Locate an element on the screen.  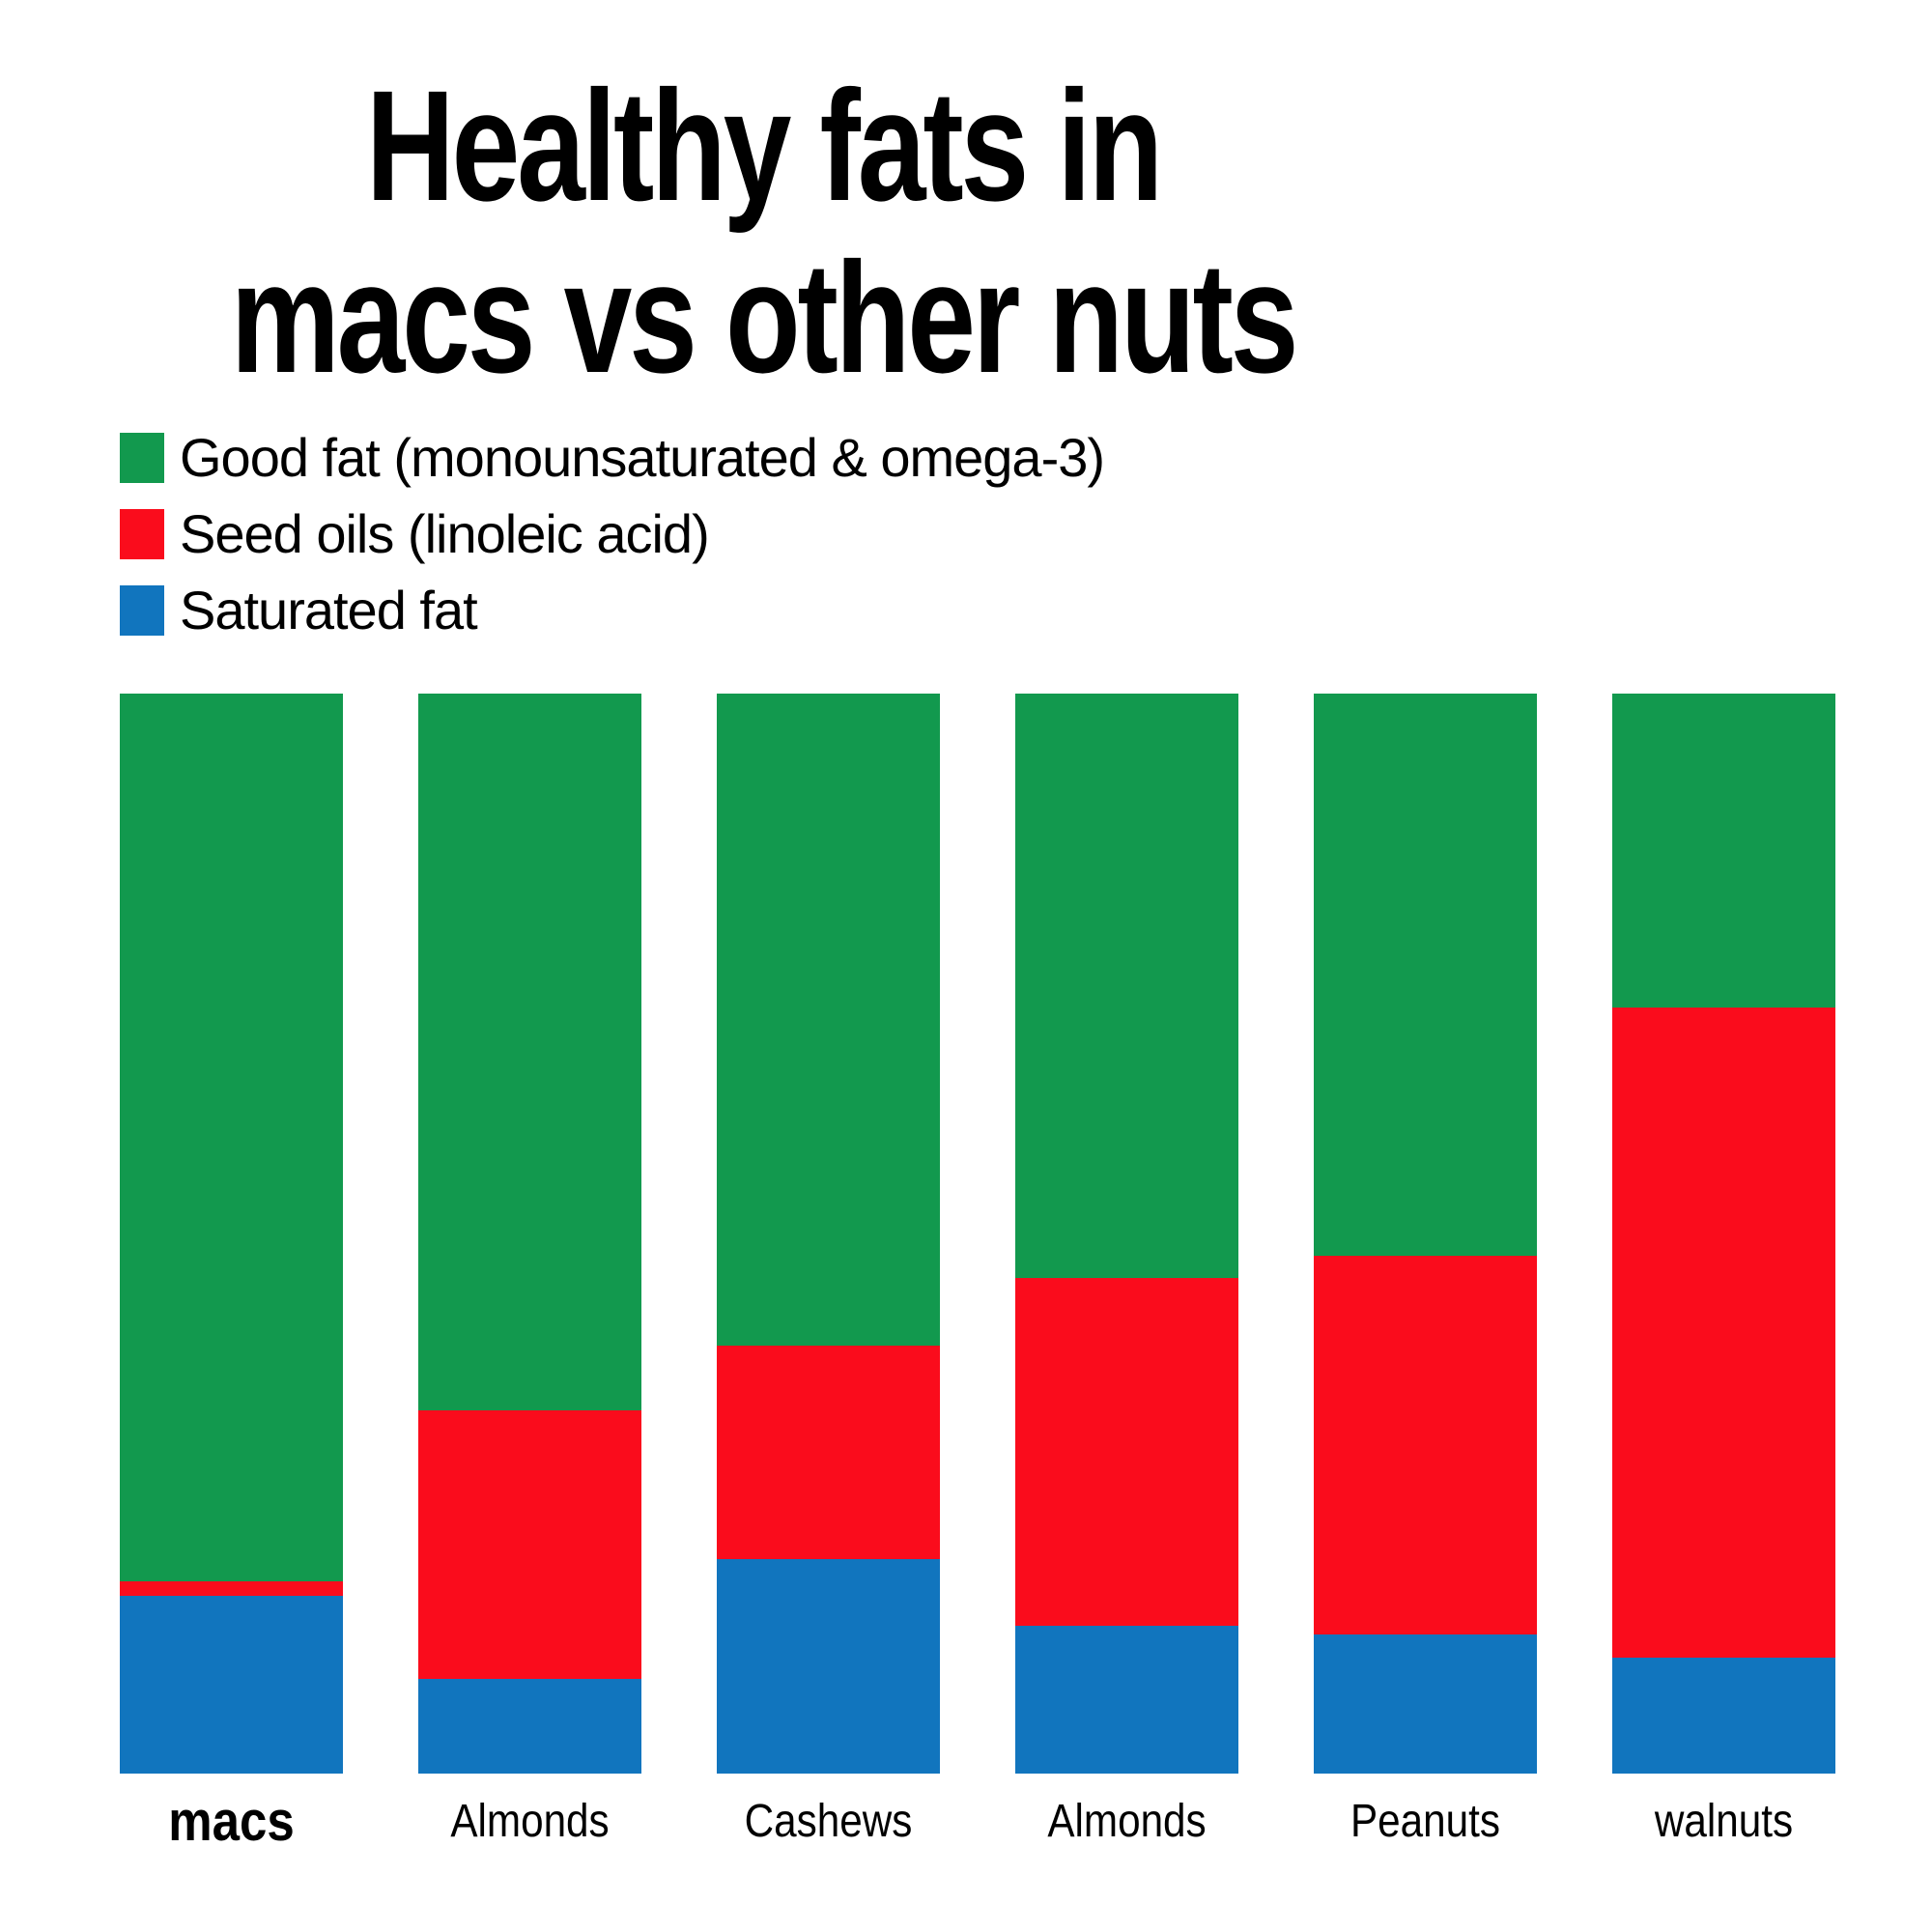
good-fat-swatch-icon is located at coordinates (142, 458).